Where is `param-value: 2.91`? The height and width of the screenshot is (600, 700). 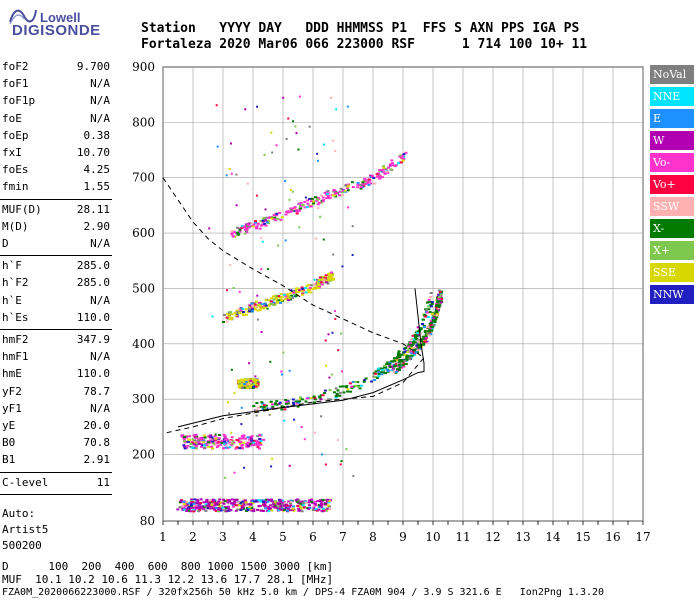 param-value: 2.91 is located at coordinates (97, 460).